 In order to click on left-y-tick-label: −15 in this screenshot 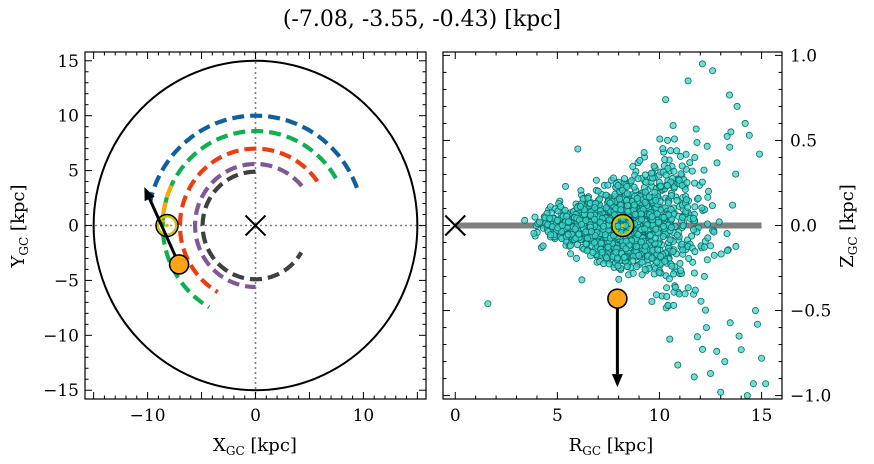, I will do `click(61, 391)`.